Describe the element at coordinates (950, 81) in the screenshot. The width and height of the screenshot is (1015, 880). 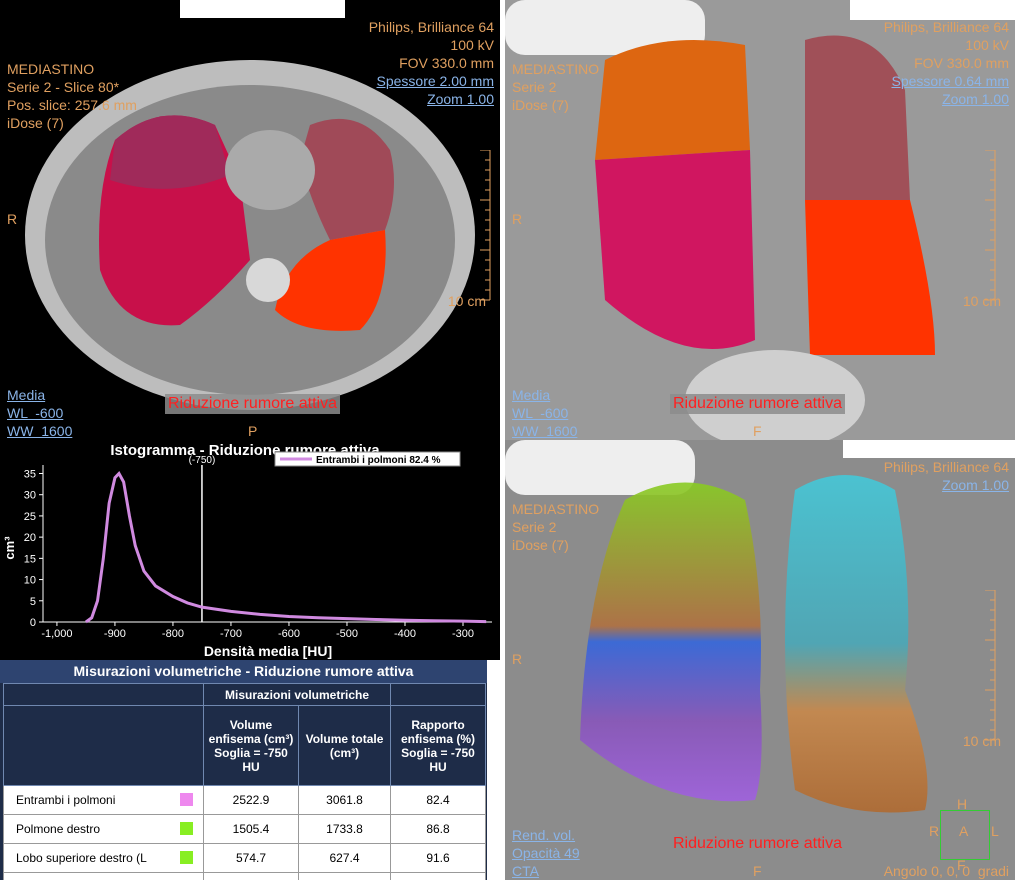
I see `info-text: Spessore 0.64 mm` at that location.